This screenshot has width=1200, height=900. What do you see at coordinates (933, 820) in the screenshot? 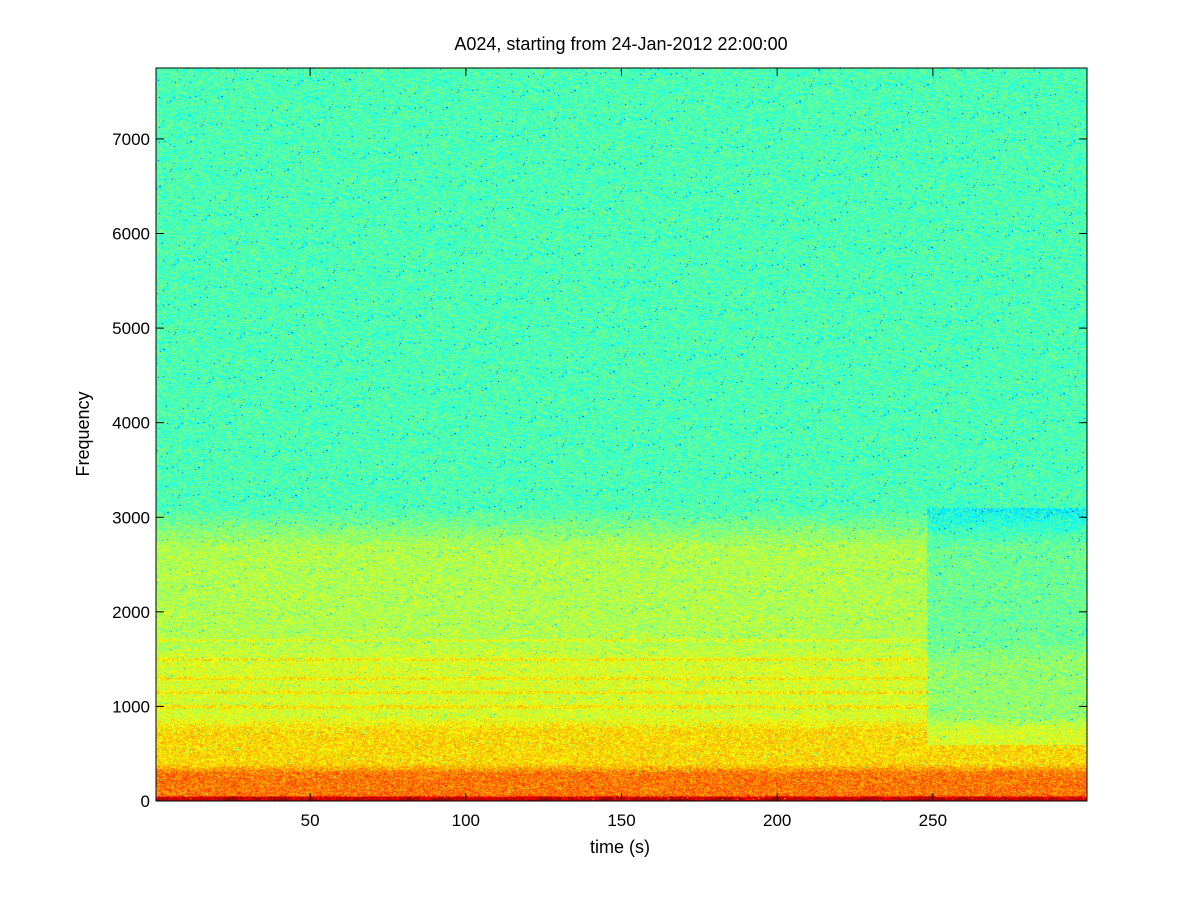
I see `x-tick-label: 250` at bounding box center [933, 820].